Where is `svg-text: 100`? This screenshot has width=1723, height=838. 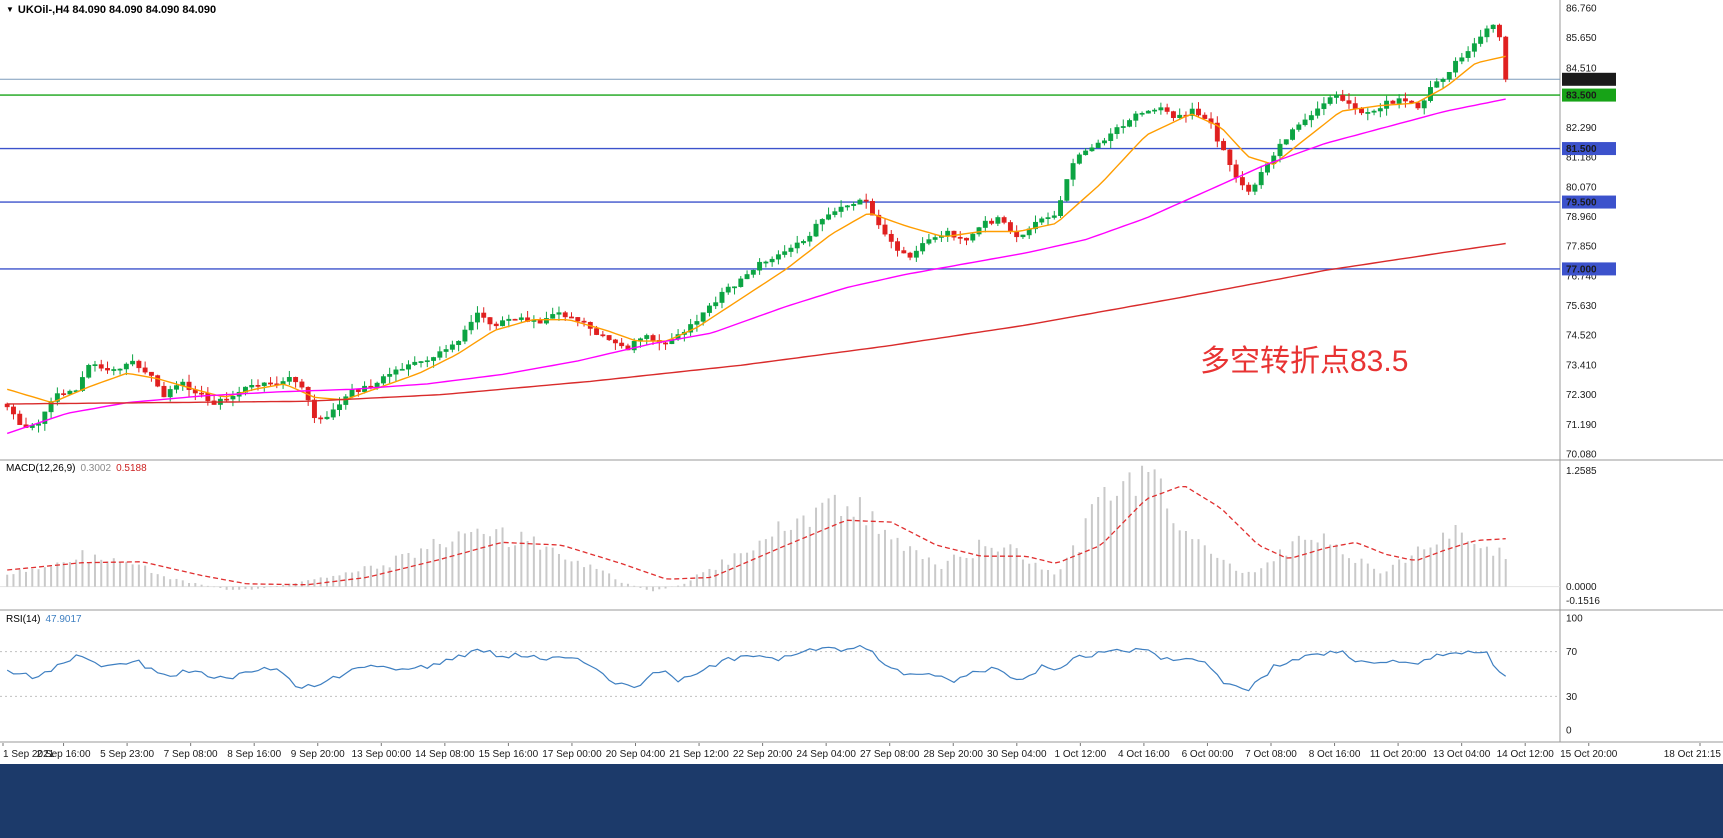 svg-text: 100 is located at coordinates (1574, 619).